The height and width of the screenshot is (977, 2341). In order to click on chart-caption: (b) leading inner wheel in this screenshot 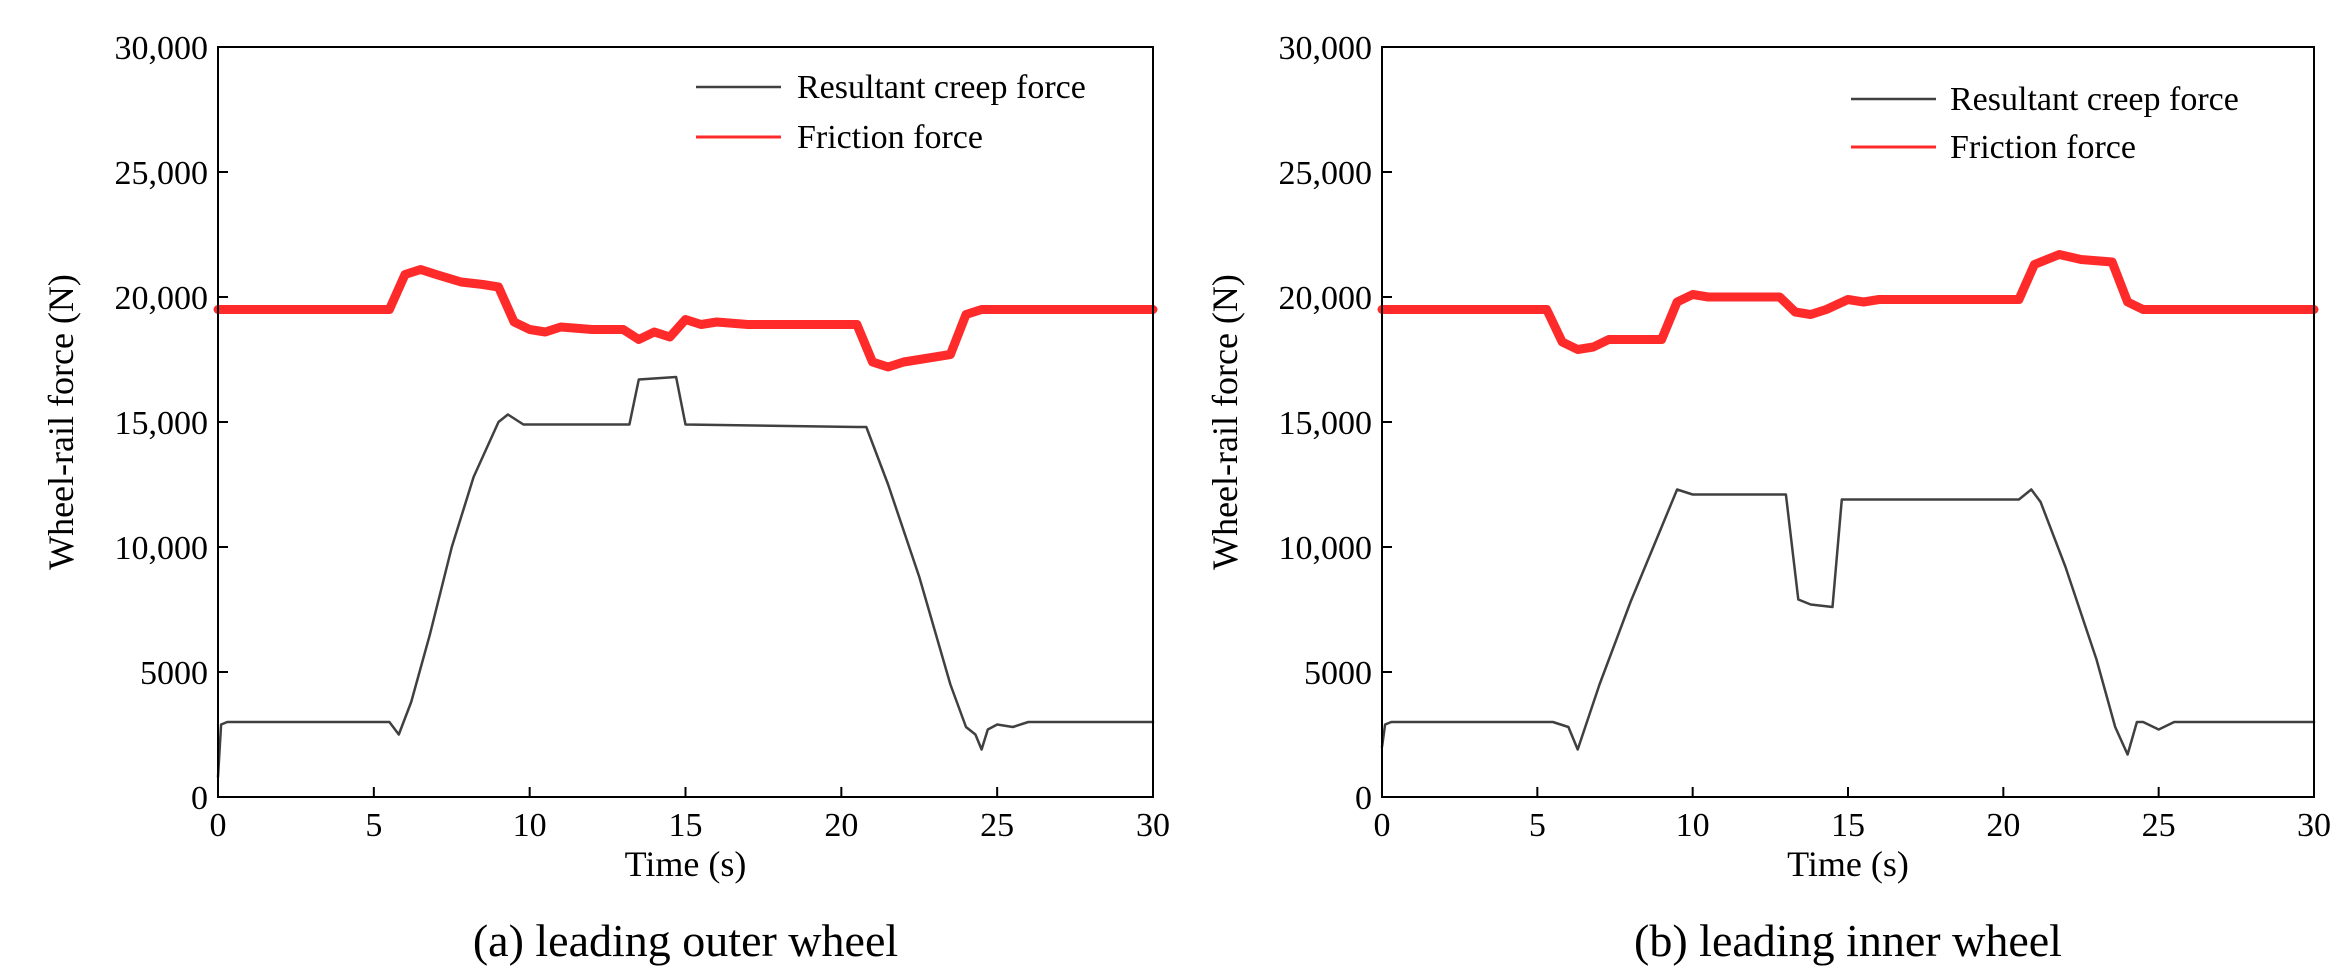, I will do `click(1848, 940)`.